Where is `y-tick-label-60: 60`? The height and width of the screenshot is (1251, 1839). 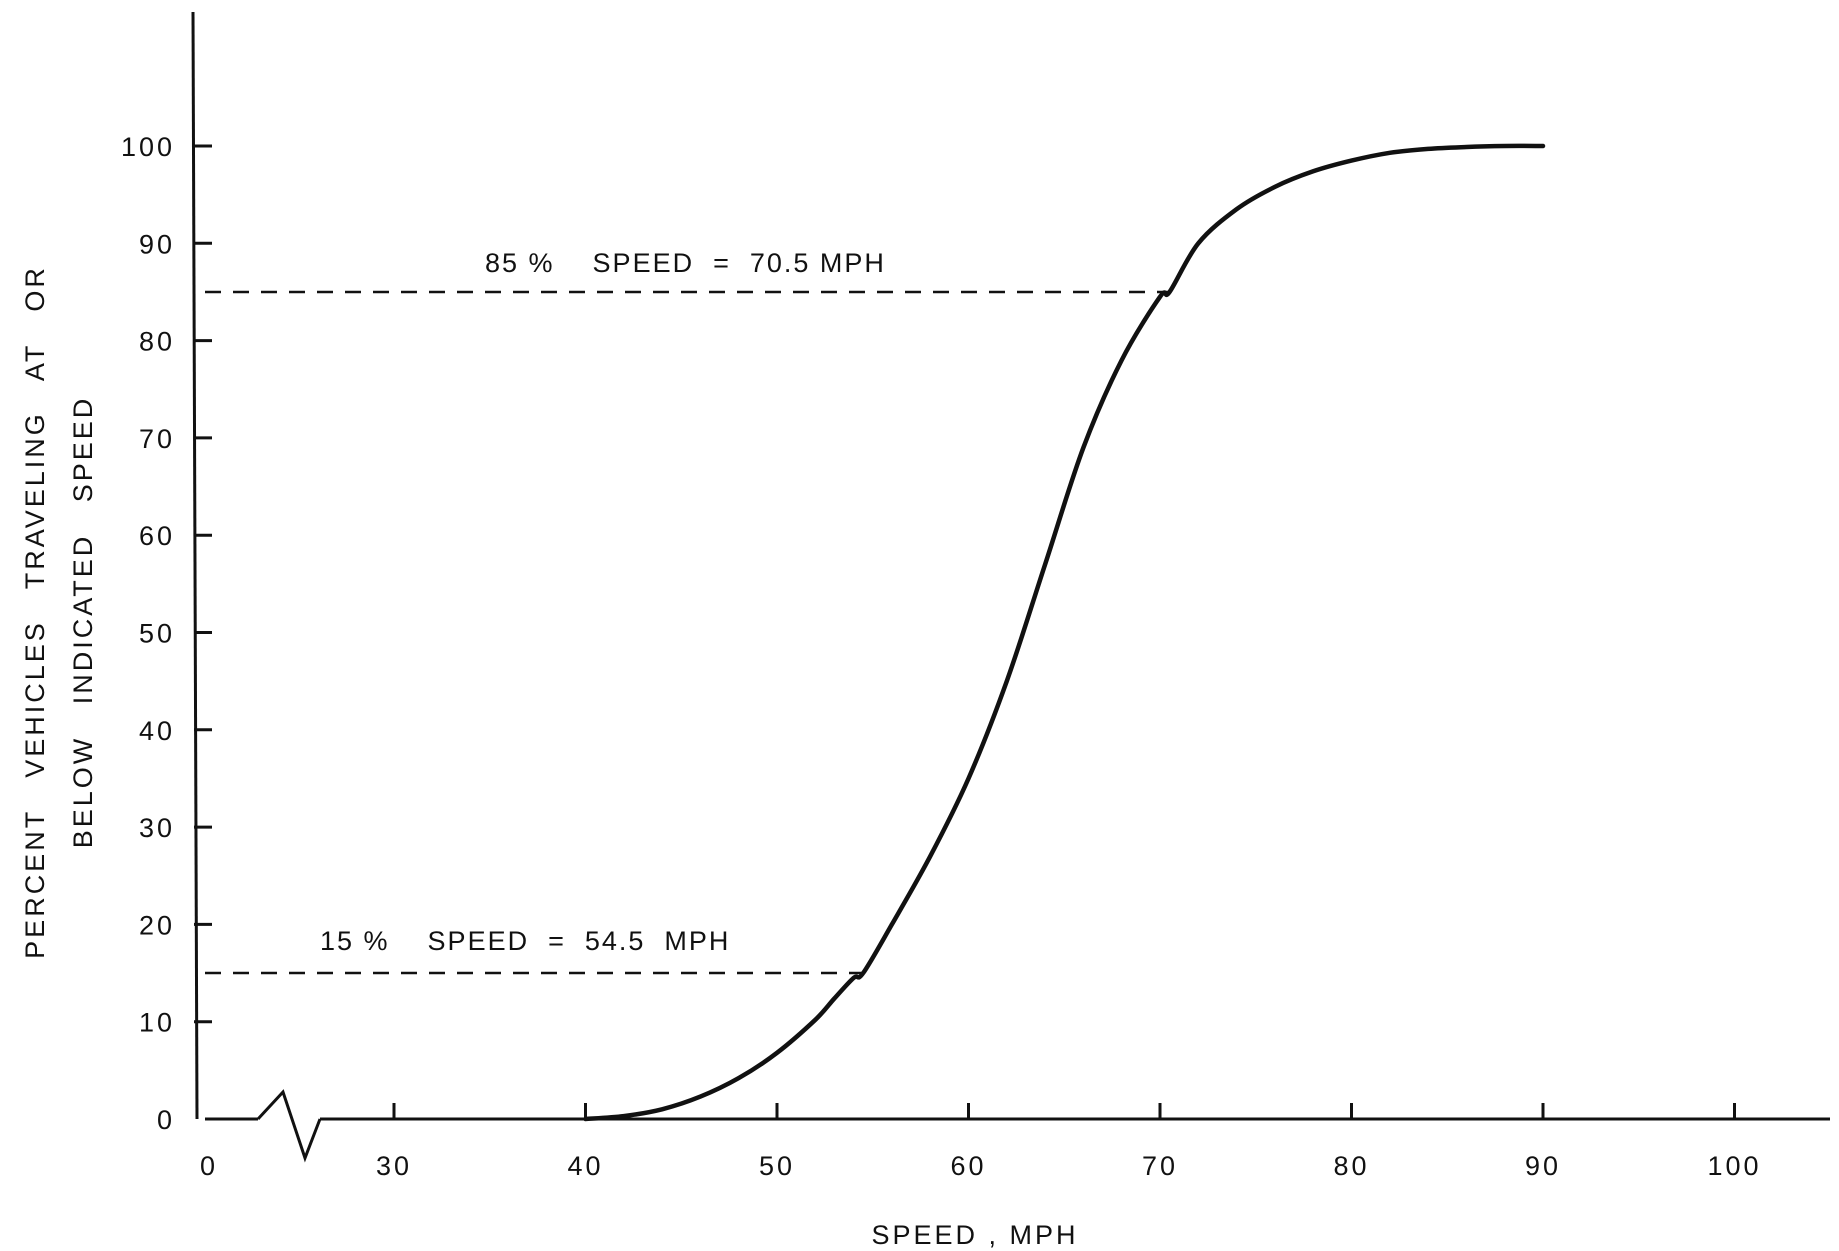 y-tick-label-60: 60 is located at coordinates (157, 536).